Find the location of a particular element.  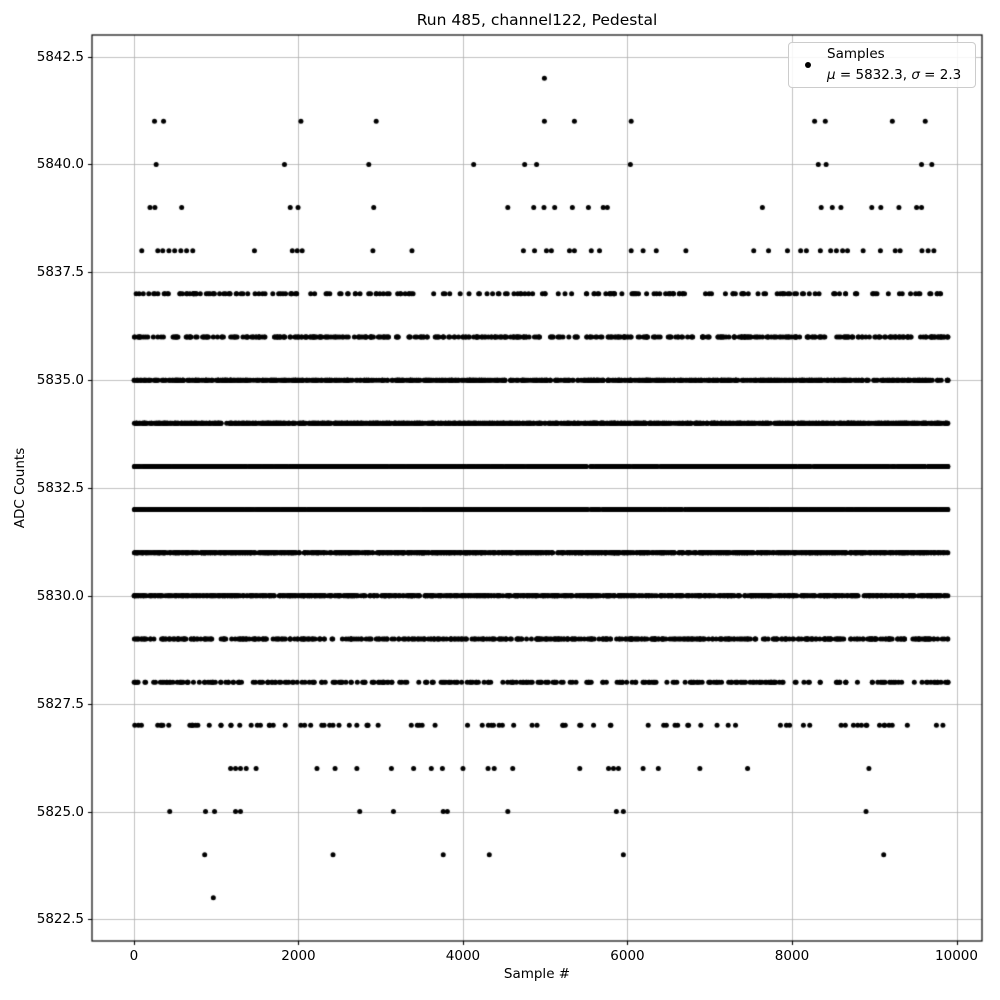

x-tick-label: 0 is located at coordinates (134, 956).